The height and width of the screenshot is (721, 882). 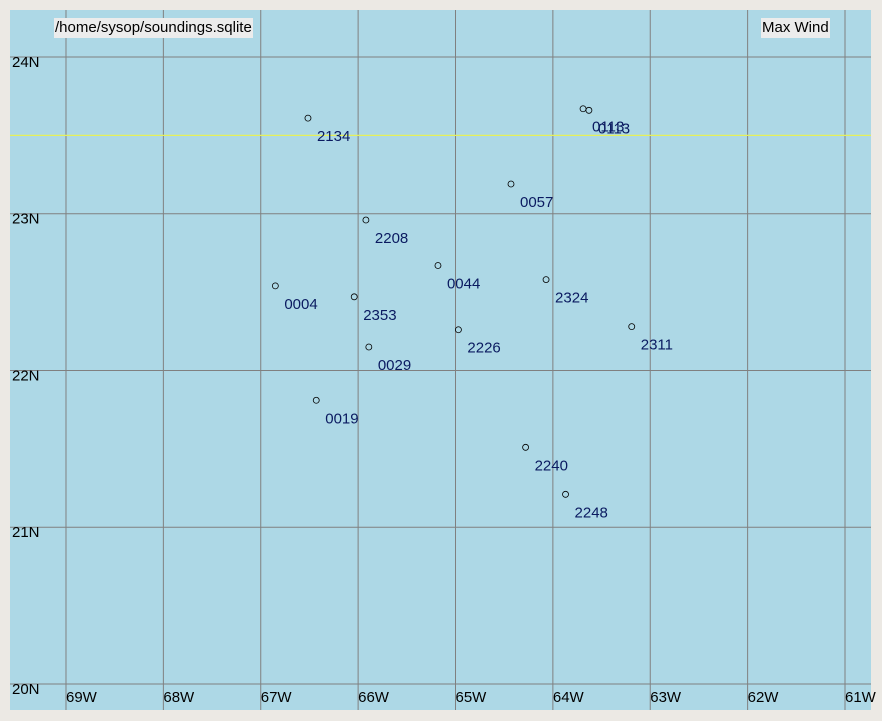 What do you see at coordinates (26, 532) in the screenshot?
I see `y-tick-label: 21N` at bounding box center [26, 532].